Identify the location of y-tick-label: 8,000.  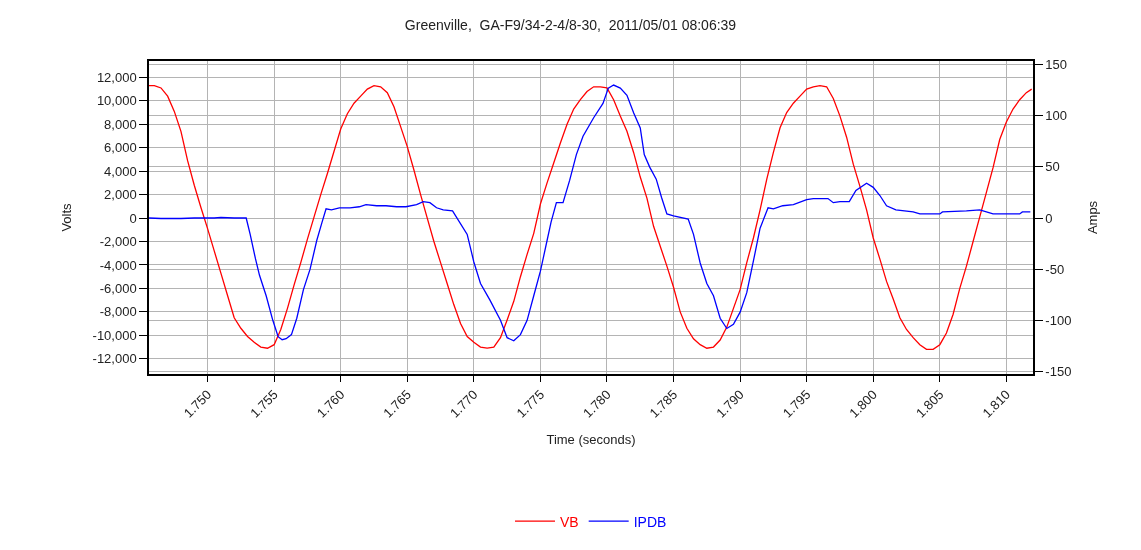
(120, 124).